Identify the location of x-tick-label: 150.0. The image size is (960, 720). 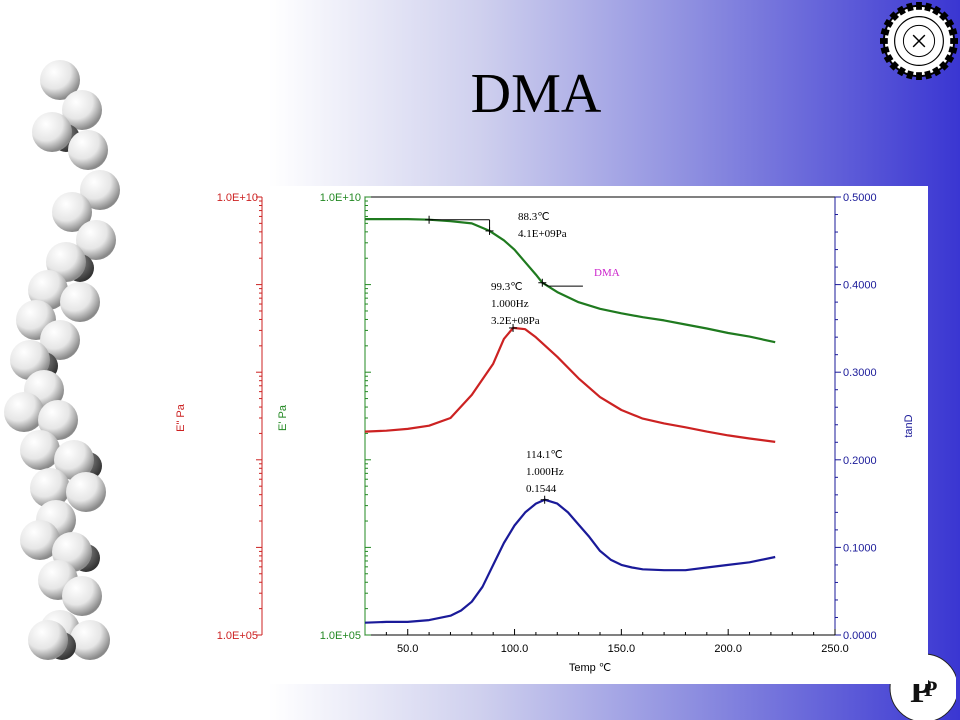
(622, 649).